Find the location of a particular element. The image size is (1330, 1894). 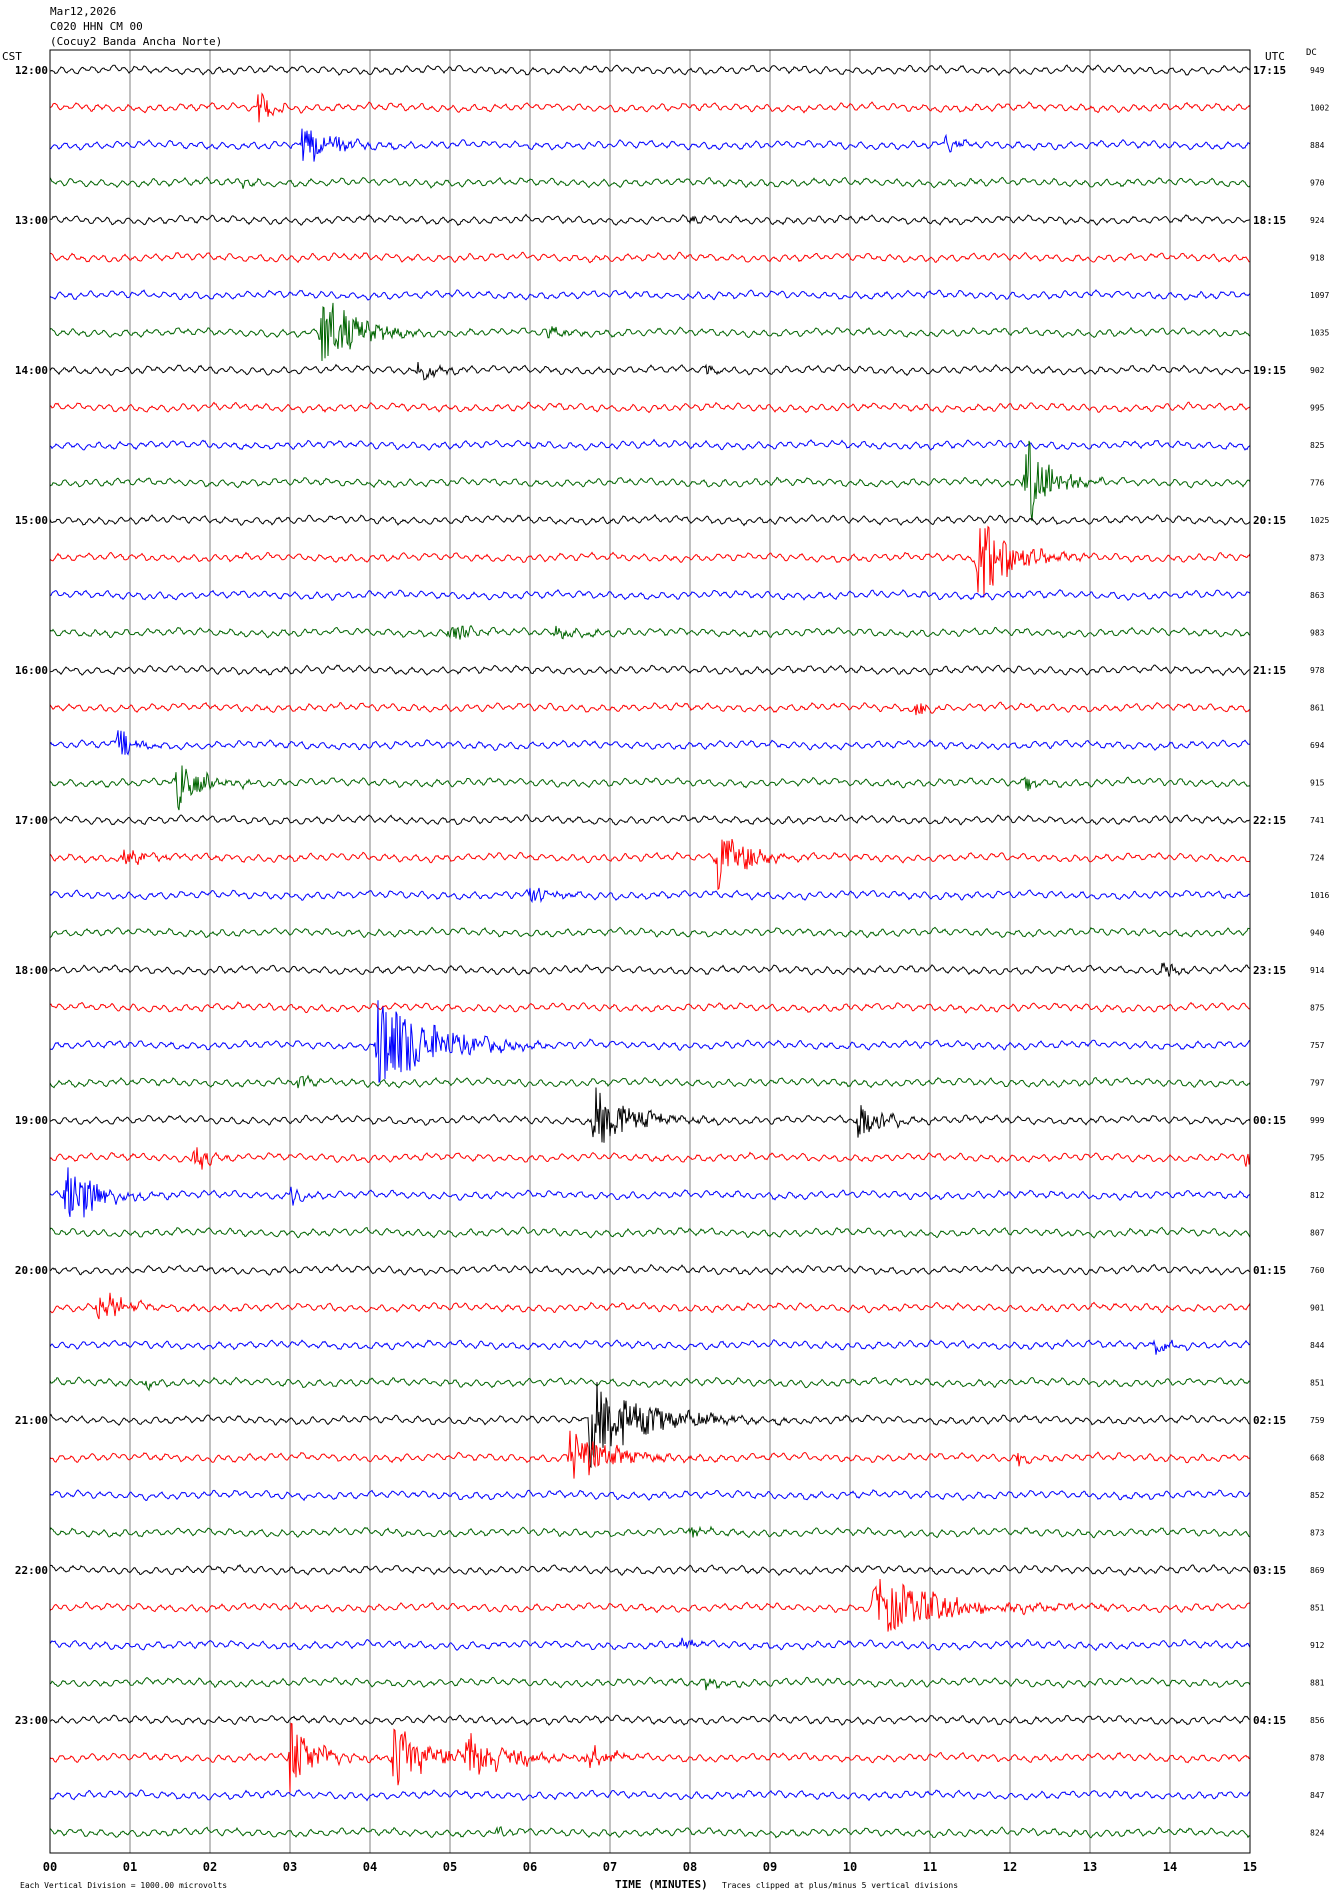

x-tick-label: 14 is located at coordinates (1170, 1867).